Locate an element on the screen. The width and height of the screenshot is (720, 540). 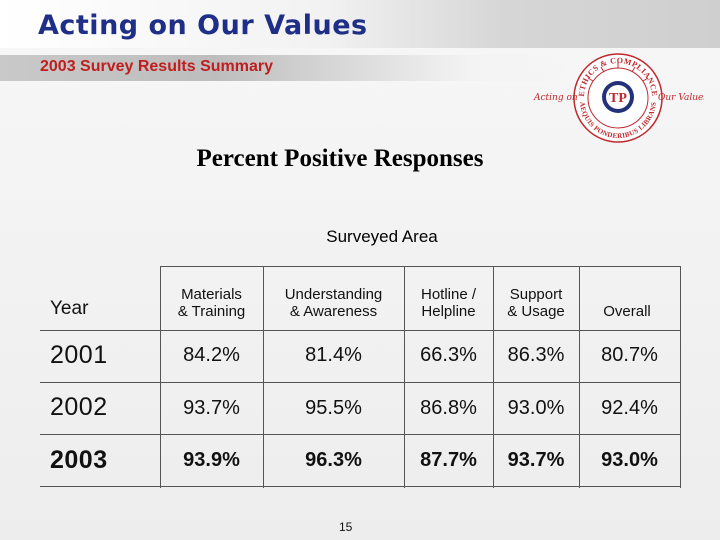
column-header-understanding-awareness: Understanding & Awareness is located at coordinates (333, 303).